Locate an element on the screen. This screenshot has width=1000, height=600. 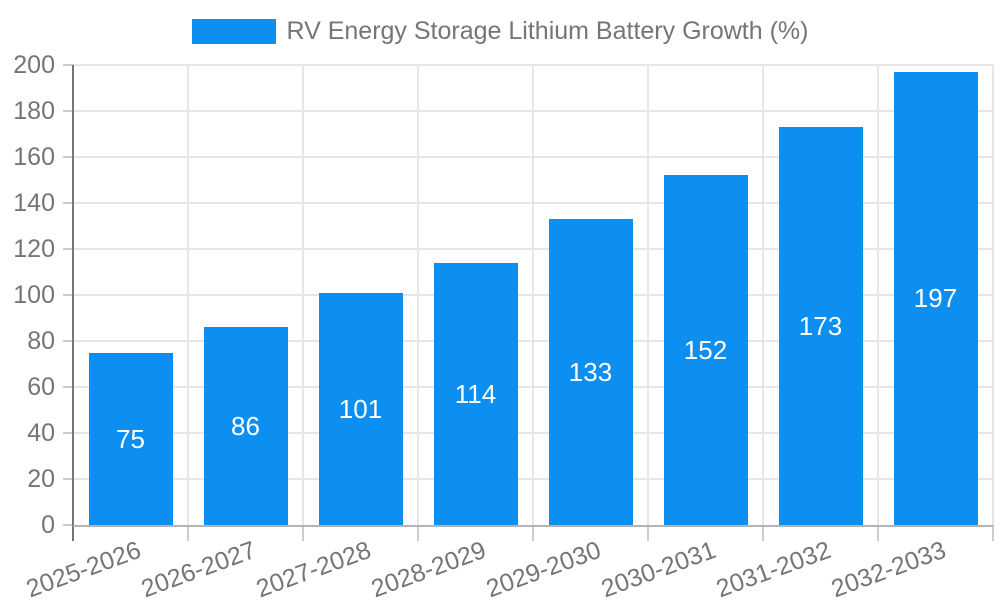
y-axis-label: 120 is located at coordinates (34, 249).